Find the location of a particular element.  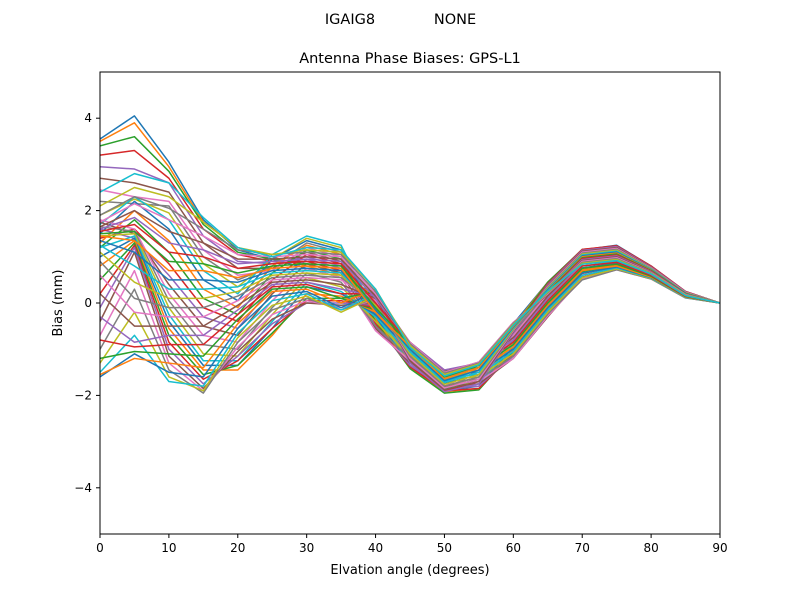

x-tick-label: 50 is located at coordinates (444, 548).